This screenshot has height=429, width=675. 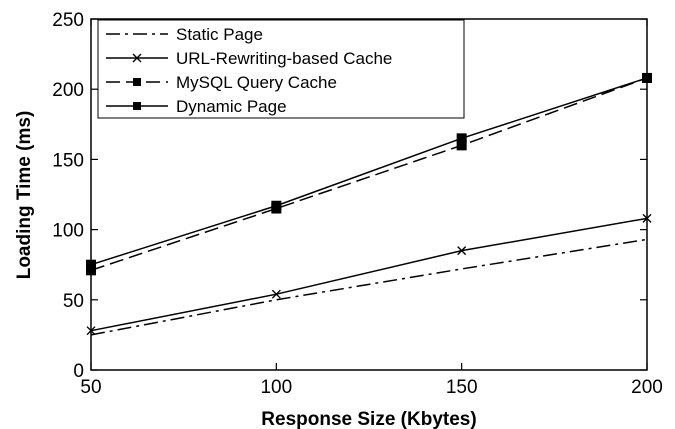 I want to click on legend-label: Dynamic Page, so click(x=231, y=106).